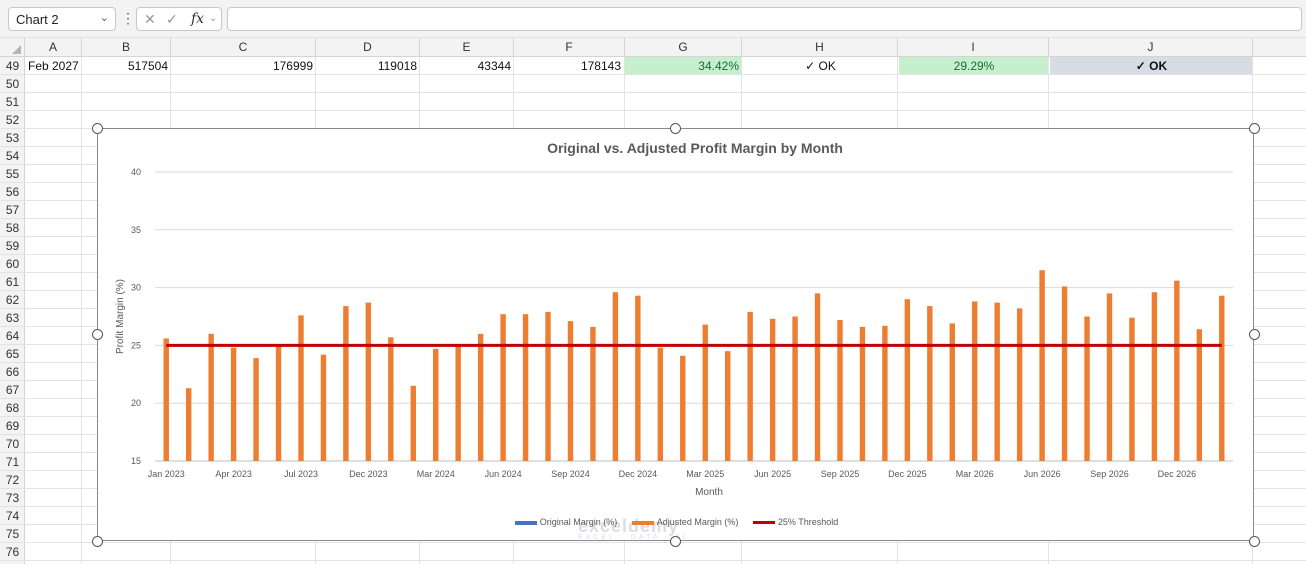 This screenshot has height=564, width=1306. Describe the element at coordinates (12, 210) in the screenshot. I see `row-header-57: 57` at that location.